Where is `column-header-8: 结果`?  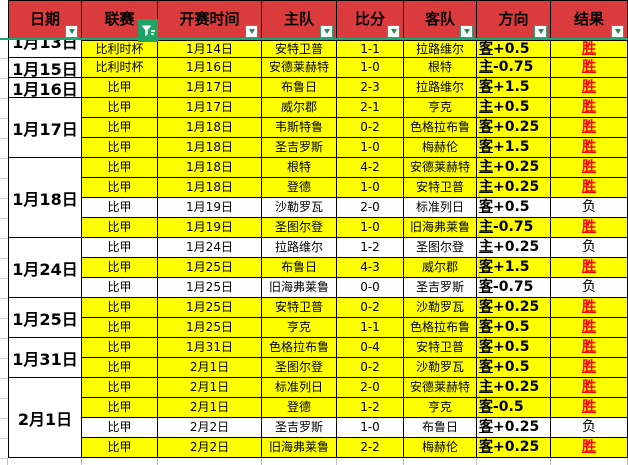 column-header-8: 结果 is located at coordinates (589, 19).